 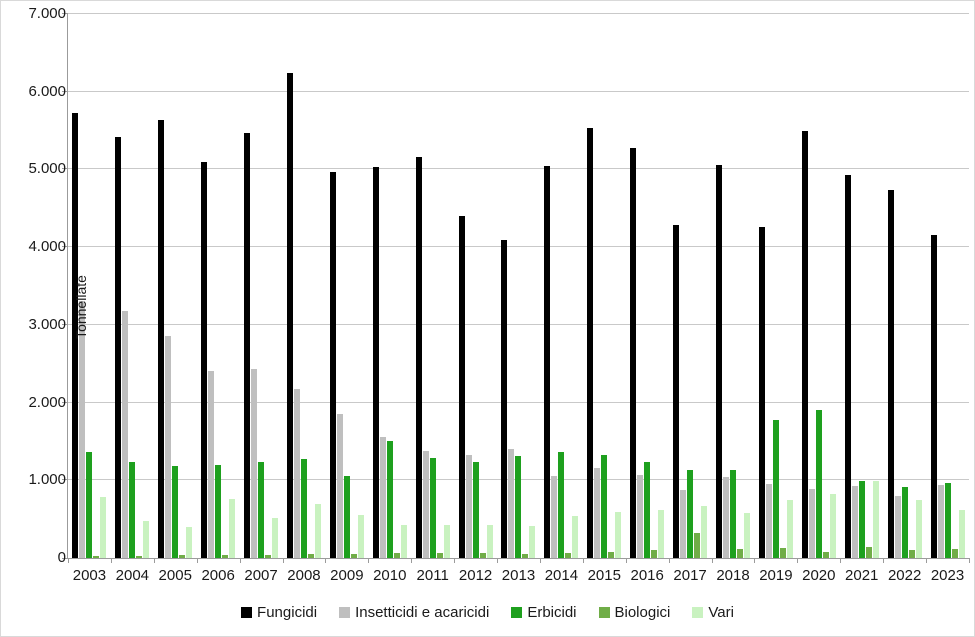 I want to click on bar-fungicidi-2016, so click(x=633, y=353).